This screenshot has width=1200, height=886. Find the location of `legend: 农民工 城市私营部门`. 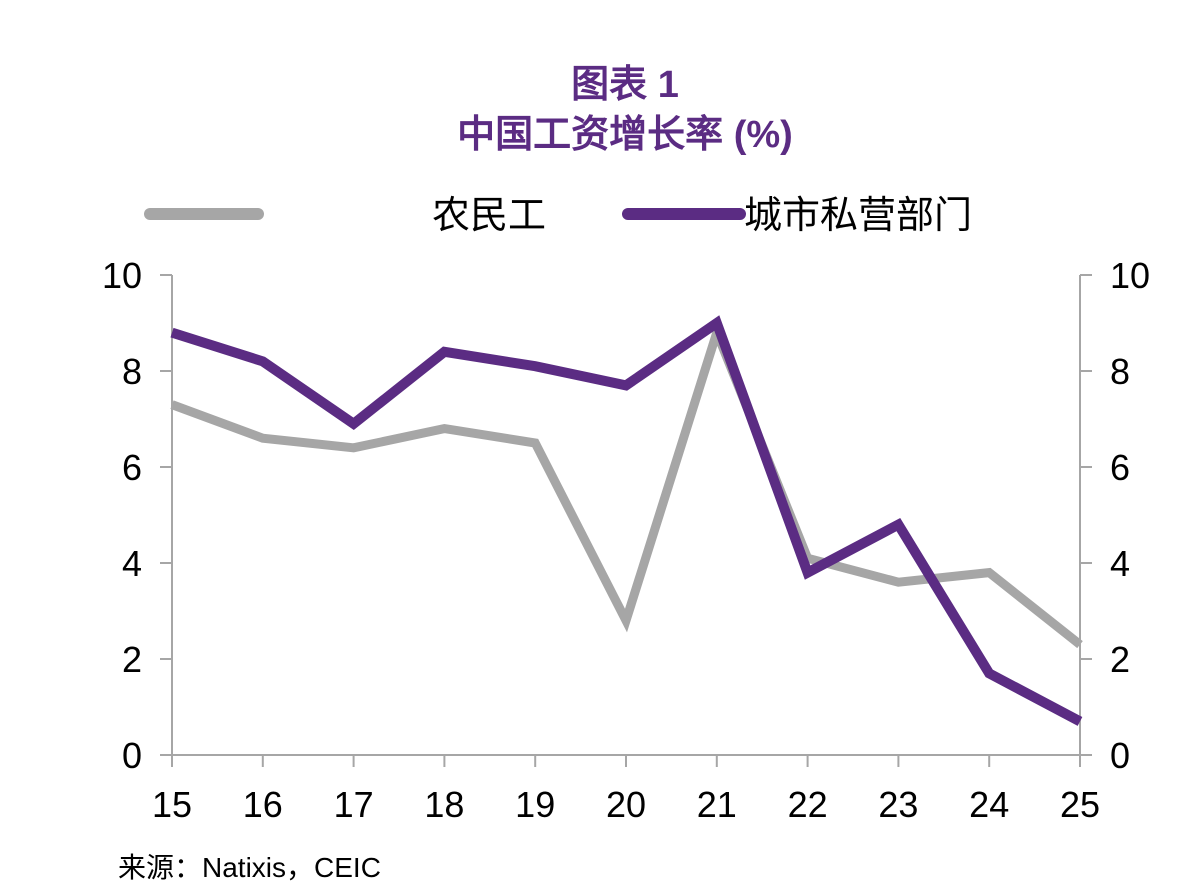

legend: 农民工 城市私营部门 is located at coordinates (561, 215).